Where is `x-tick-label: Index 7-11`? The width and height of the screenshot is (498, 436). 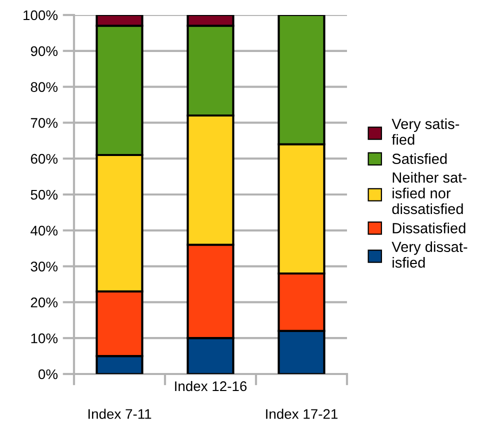 x-tick-label: Index 7-11 is located at coordinates (120, 413).